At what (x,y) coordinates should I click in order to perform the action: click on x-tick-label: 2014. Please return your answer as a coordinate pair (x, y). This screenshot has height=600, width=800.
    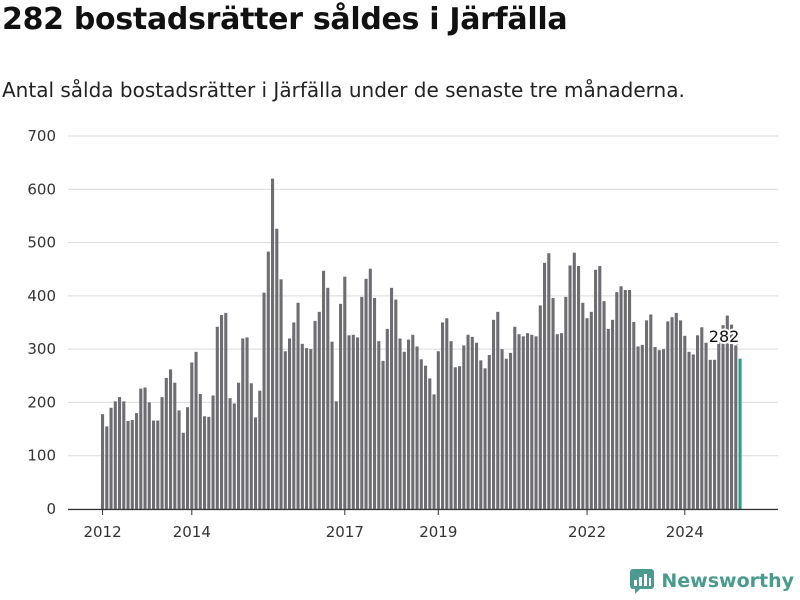
    Looking at the image, I should click on (192, 532).